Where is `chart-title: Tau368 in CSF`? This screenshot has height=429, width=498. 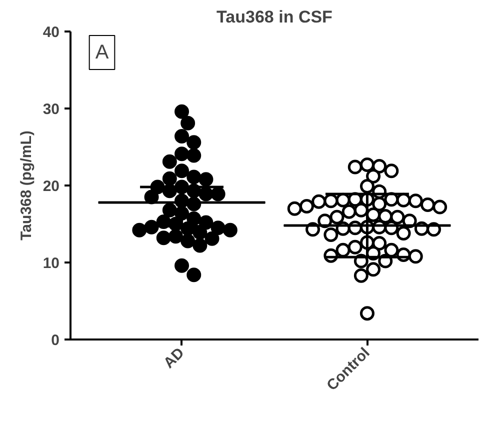
chart-title: Tau368 in CSF is located at coordinates (274, 17).